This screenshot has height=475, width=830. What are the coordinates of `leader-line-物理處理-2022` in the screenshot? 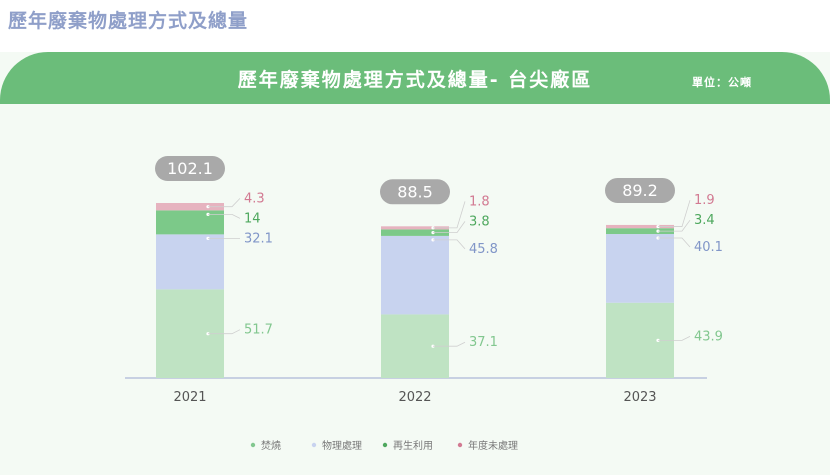 It's located at (449, 244).